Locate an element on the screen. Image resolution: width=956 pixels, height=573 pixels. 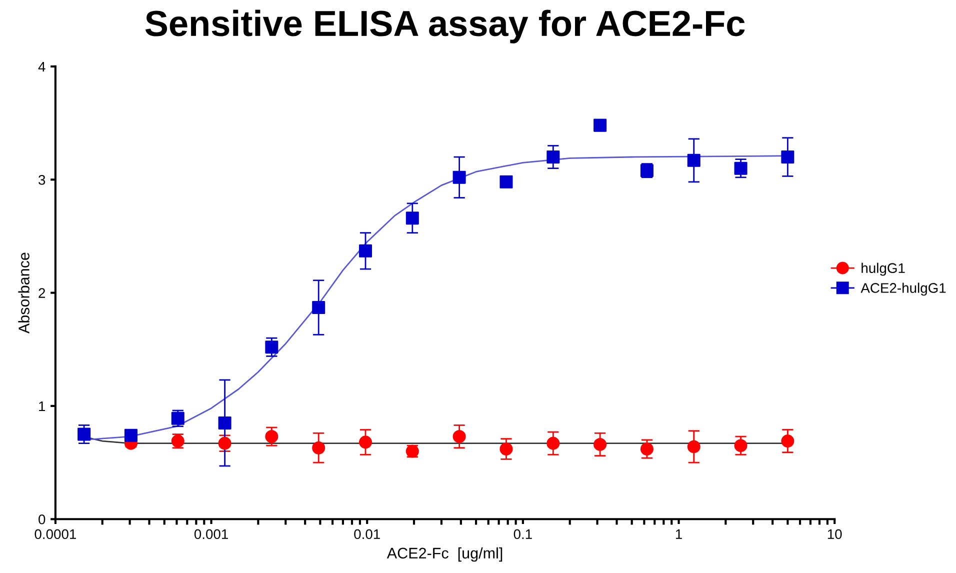
x-axis-title: ACE2-Fc [ug/ml] is located at coordinates (444, 554).